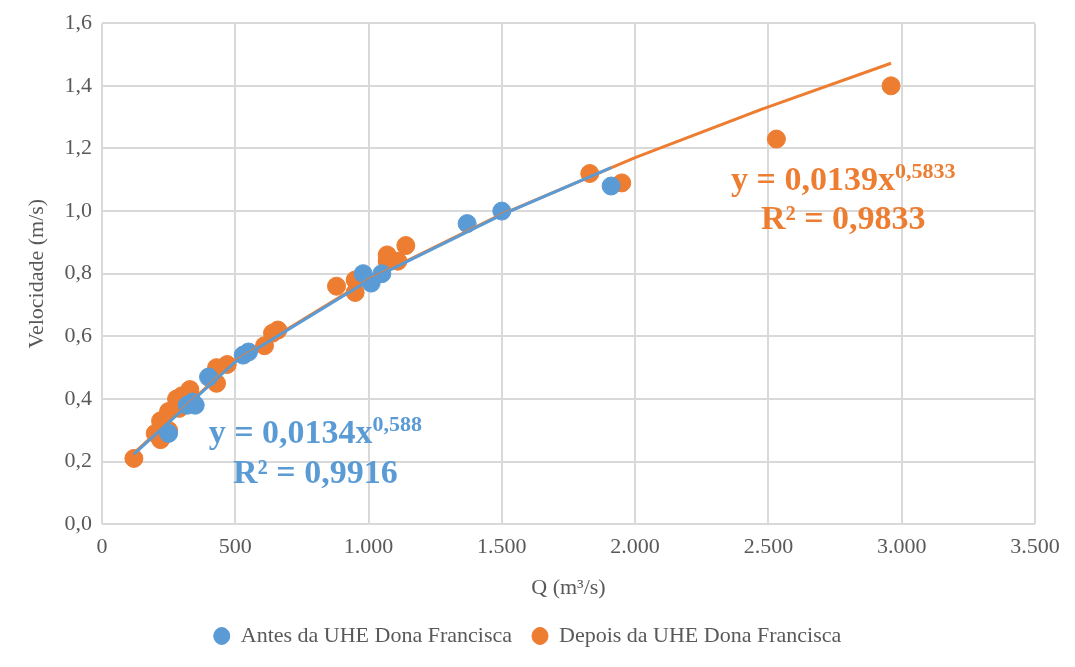  What do you see at coordinates (78, 460) in the screenshot?
I see `y-tick-label: 0,2` at bounding box center [78, 460].